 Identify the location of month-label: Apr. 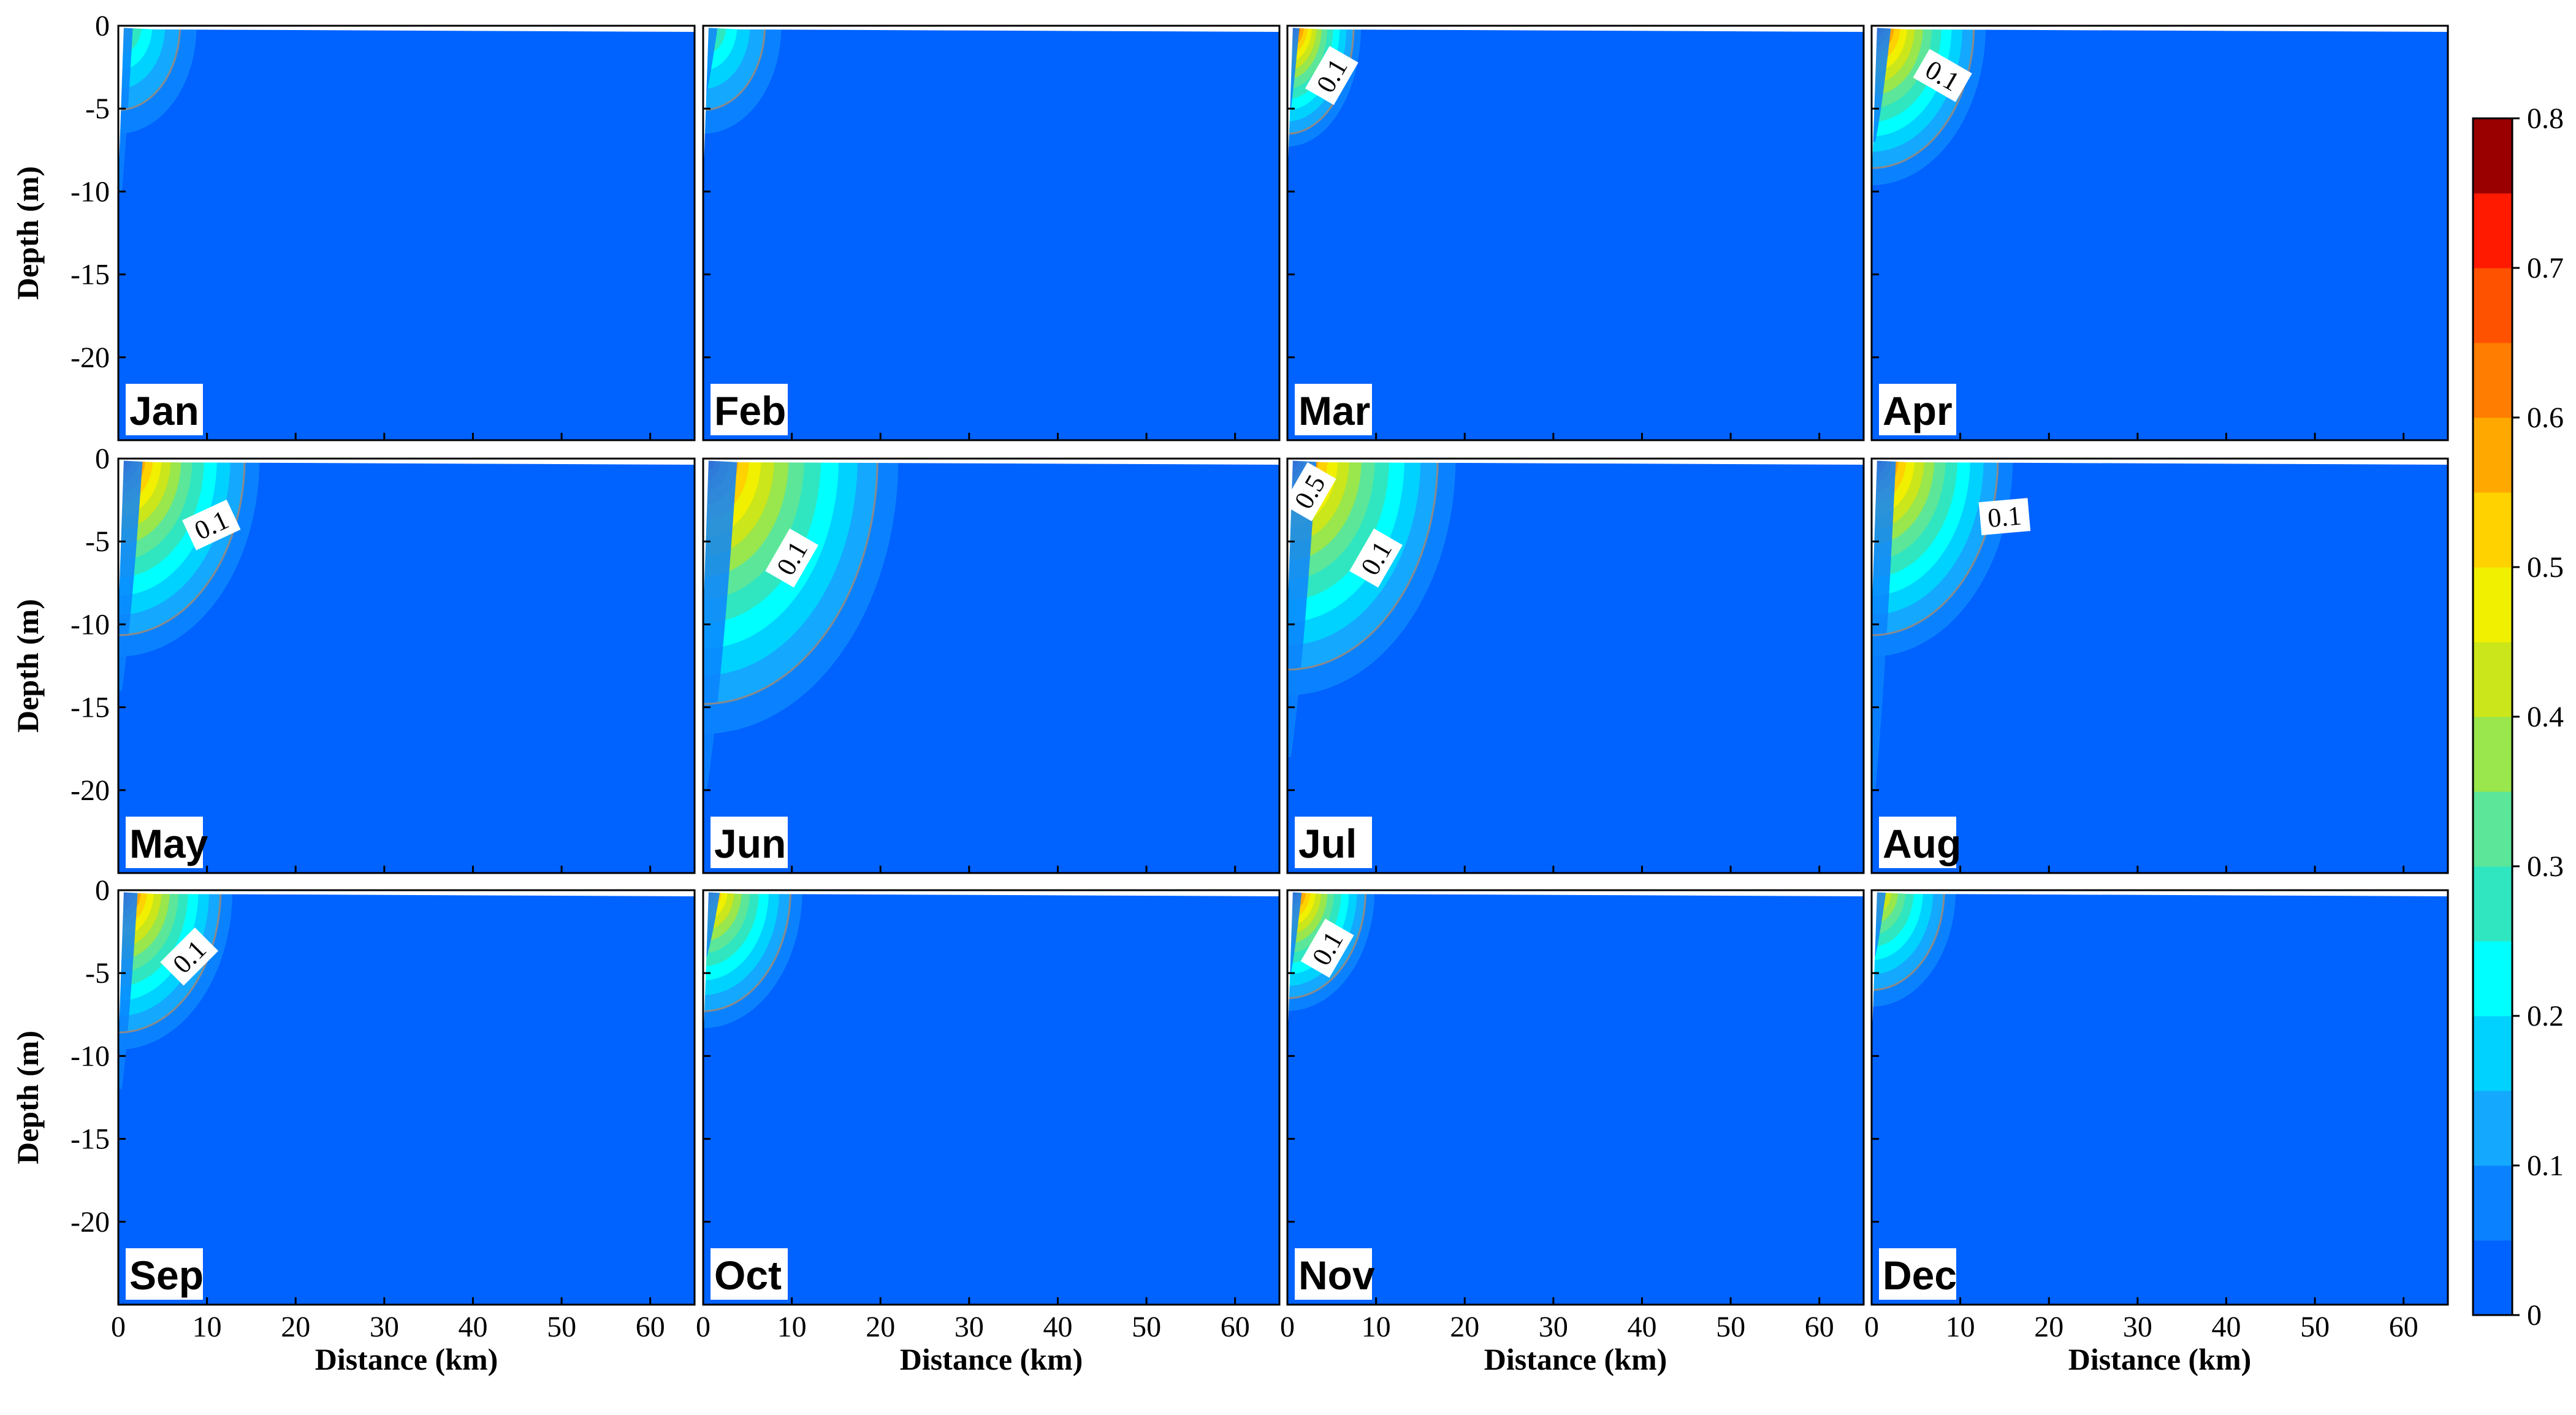
(1918, 411).